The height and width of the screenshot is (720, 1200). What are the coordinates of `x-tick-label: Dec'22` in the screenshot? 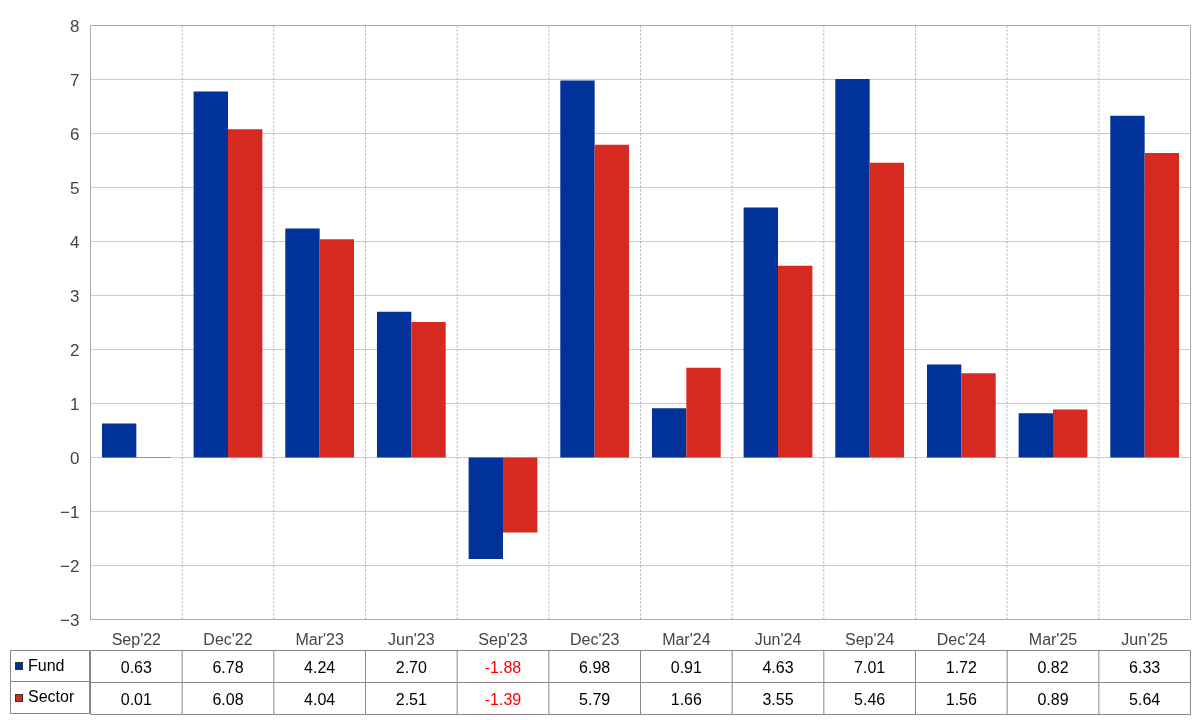 It's located at (228, 639).